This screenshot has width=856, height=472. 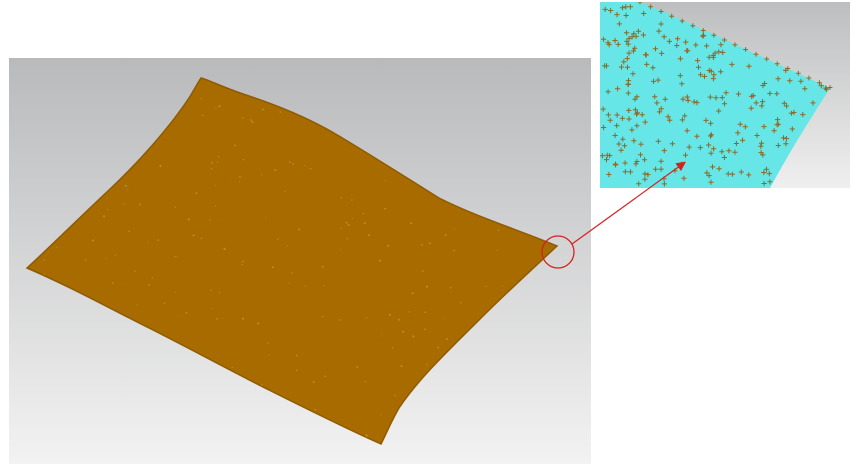 I want to click on magnified-point-cloud-icon, so click(x=725, y=95).